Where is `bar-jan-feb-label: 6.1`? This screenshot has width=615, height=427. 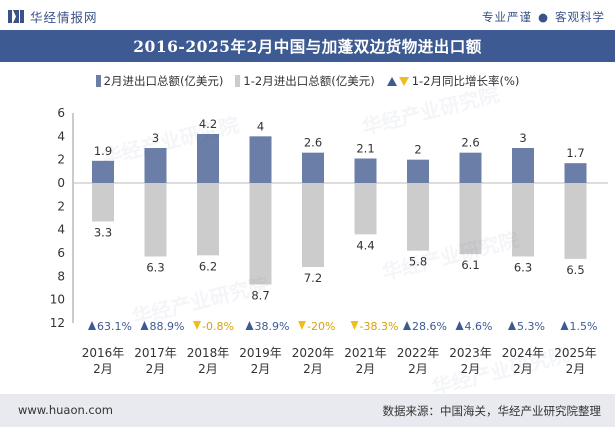 bar-jan-feb-label: 6.1 is located at coordinates (470, 265).